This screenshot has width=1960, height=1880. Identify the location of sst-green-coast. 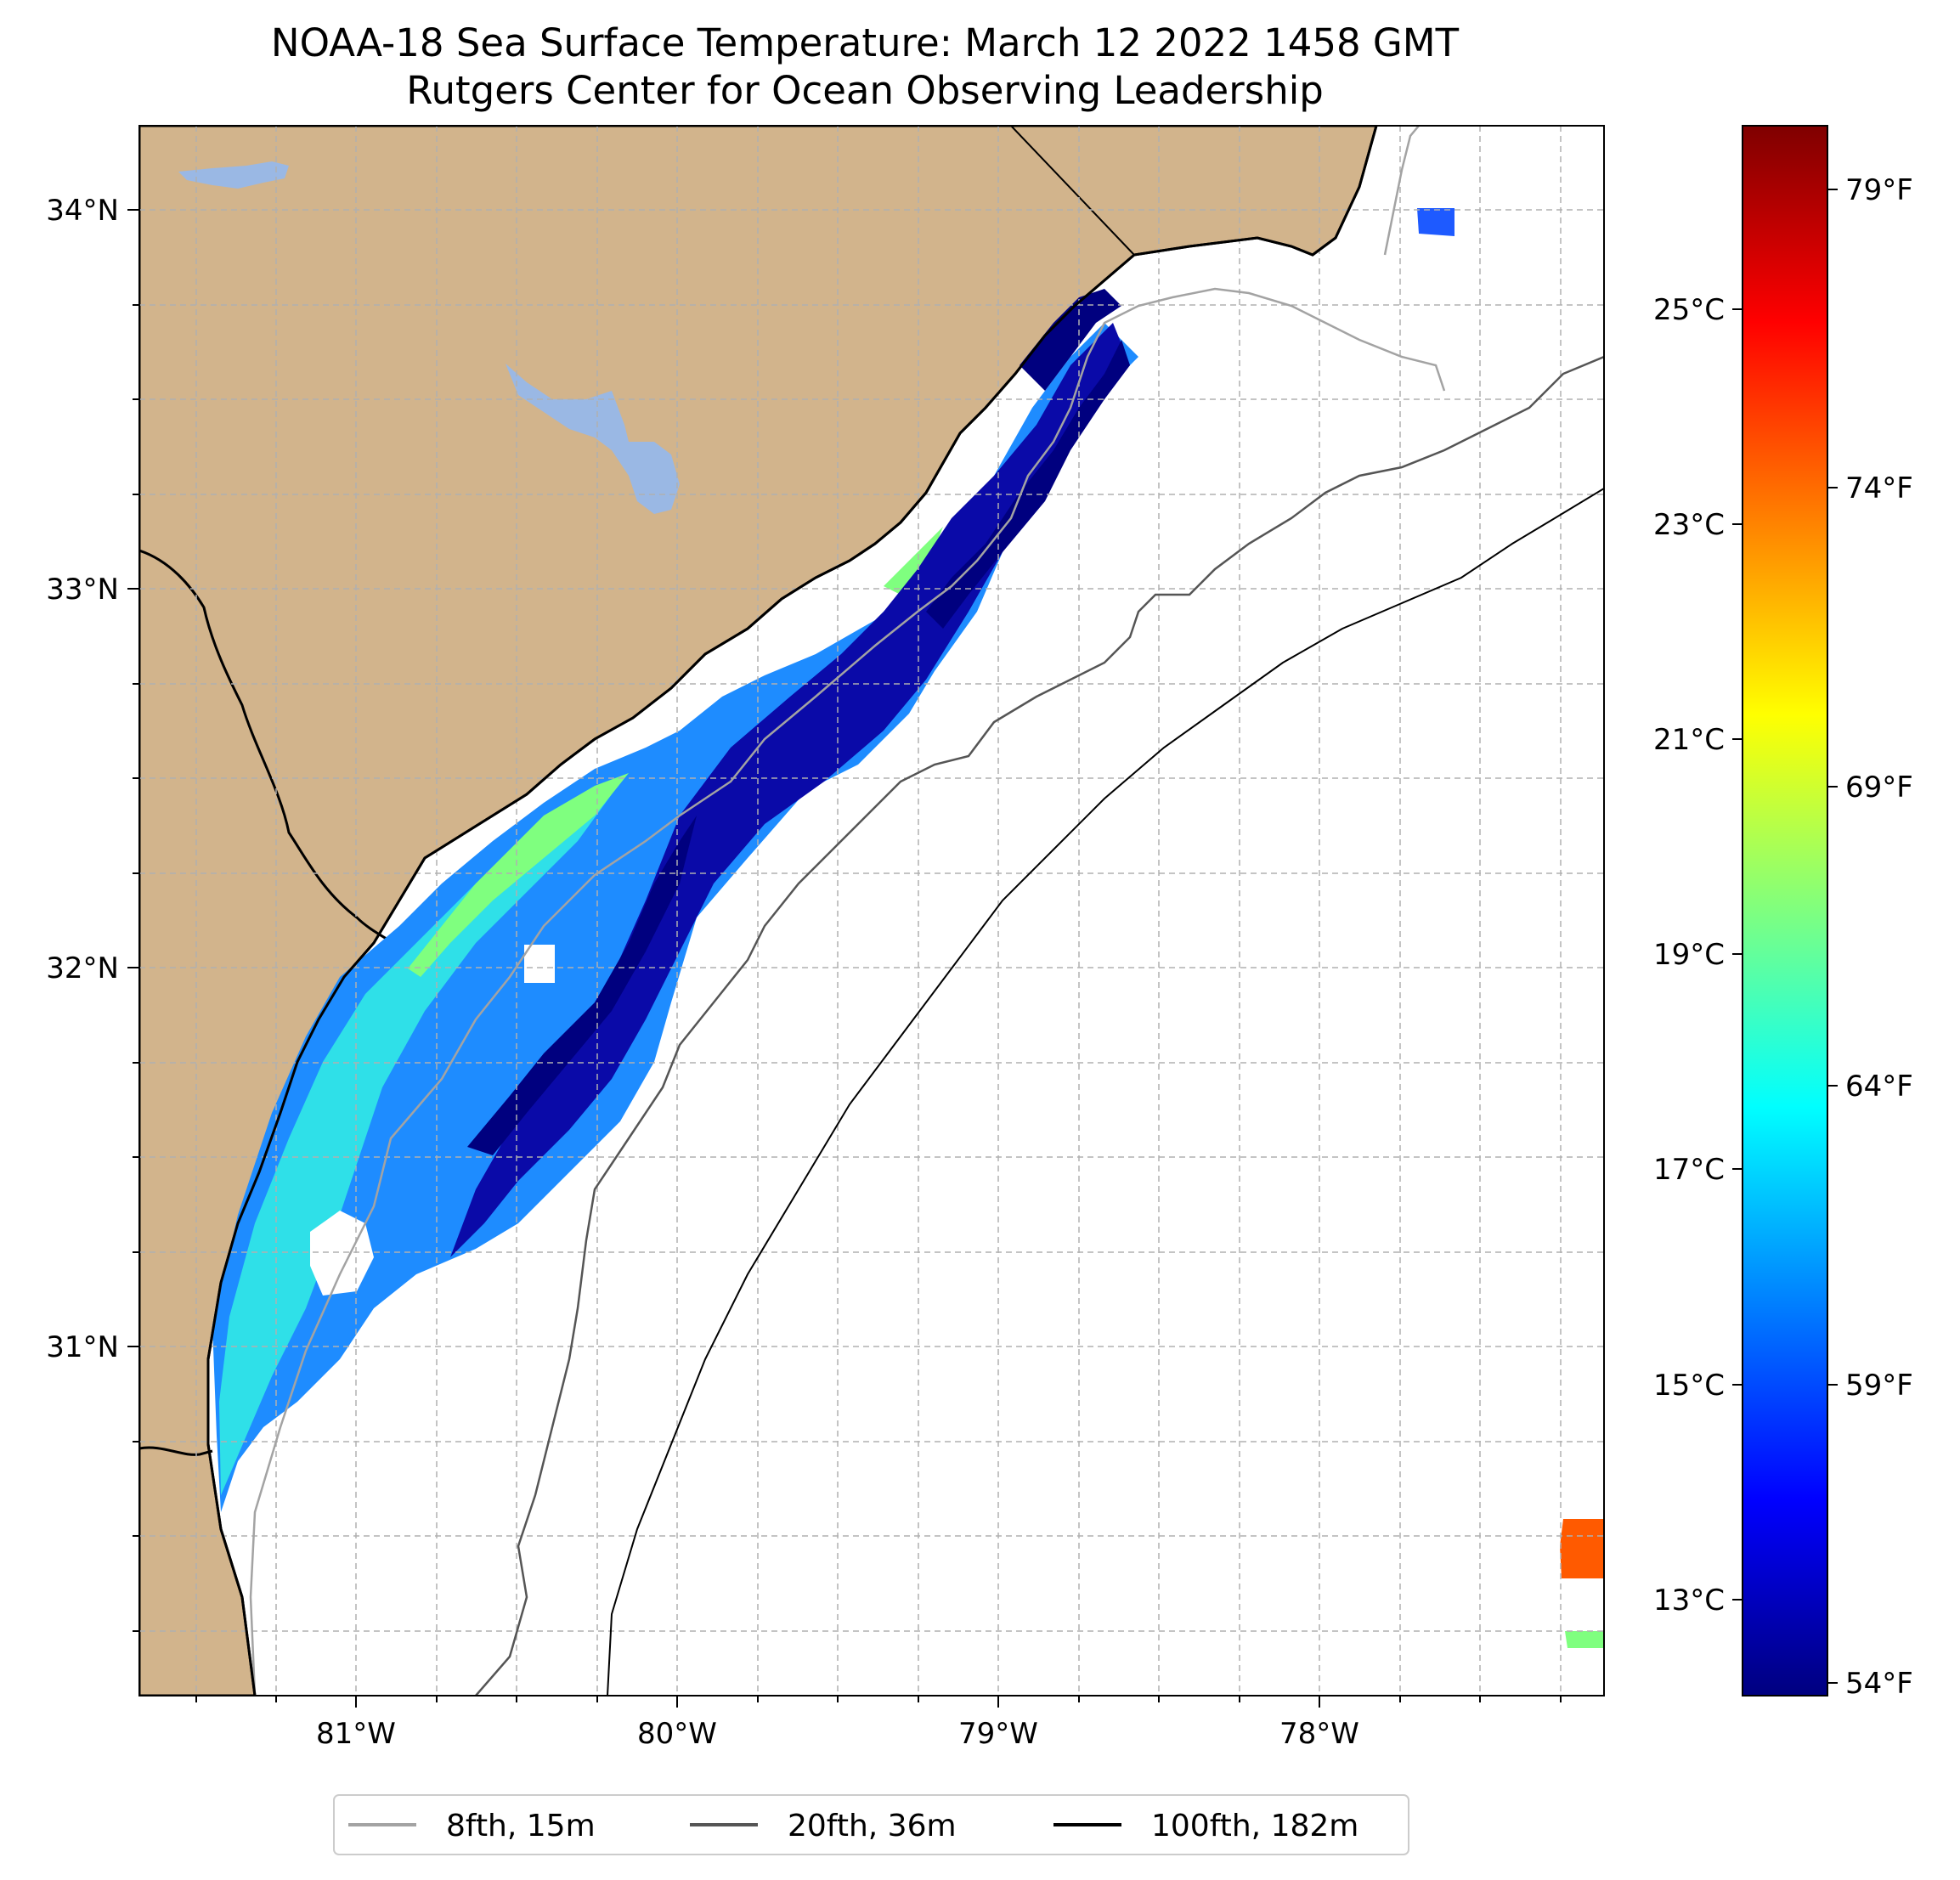
(519, 875).